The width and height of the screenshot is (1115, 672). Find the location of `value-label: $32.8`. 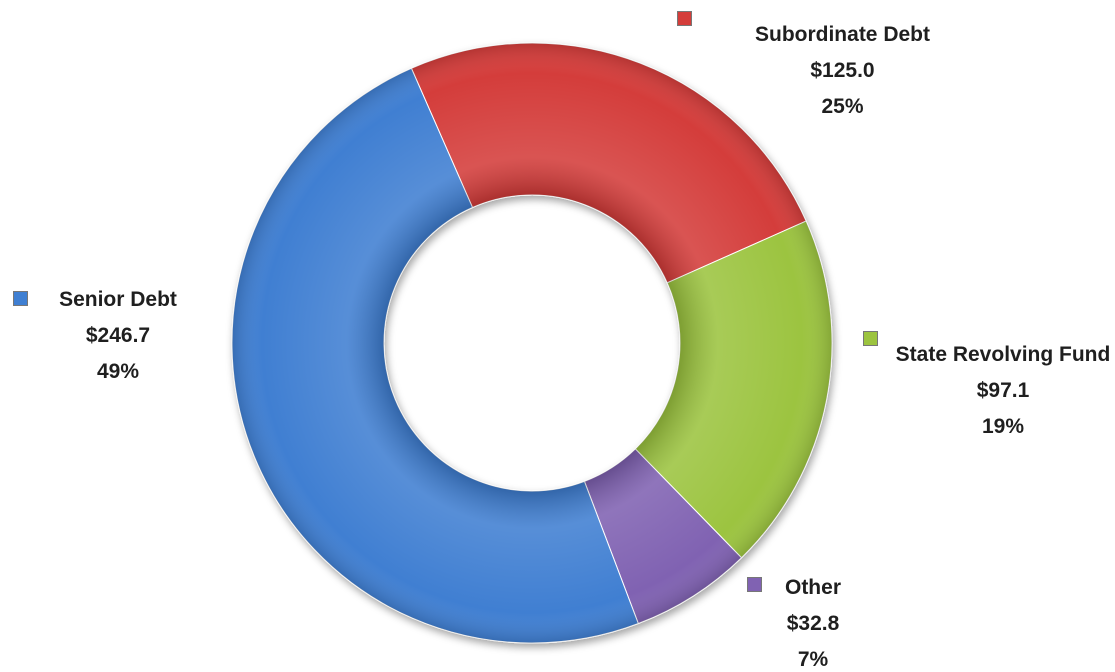

value-label: $32.8 is located at coordinates (813, 623).